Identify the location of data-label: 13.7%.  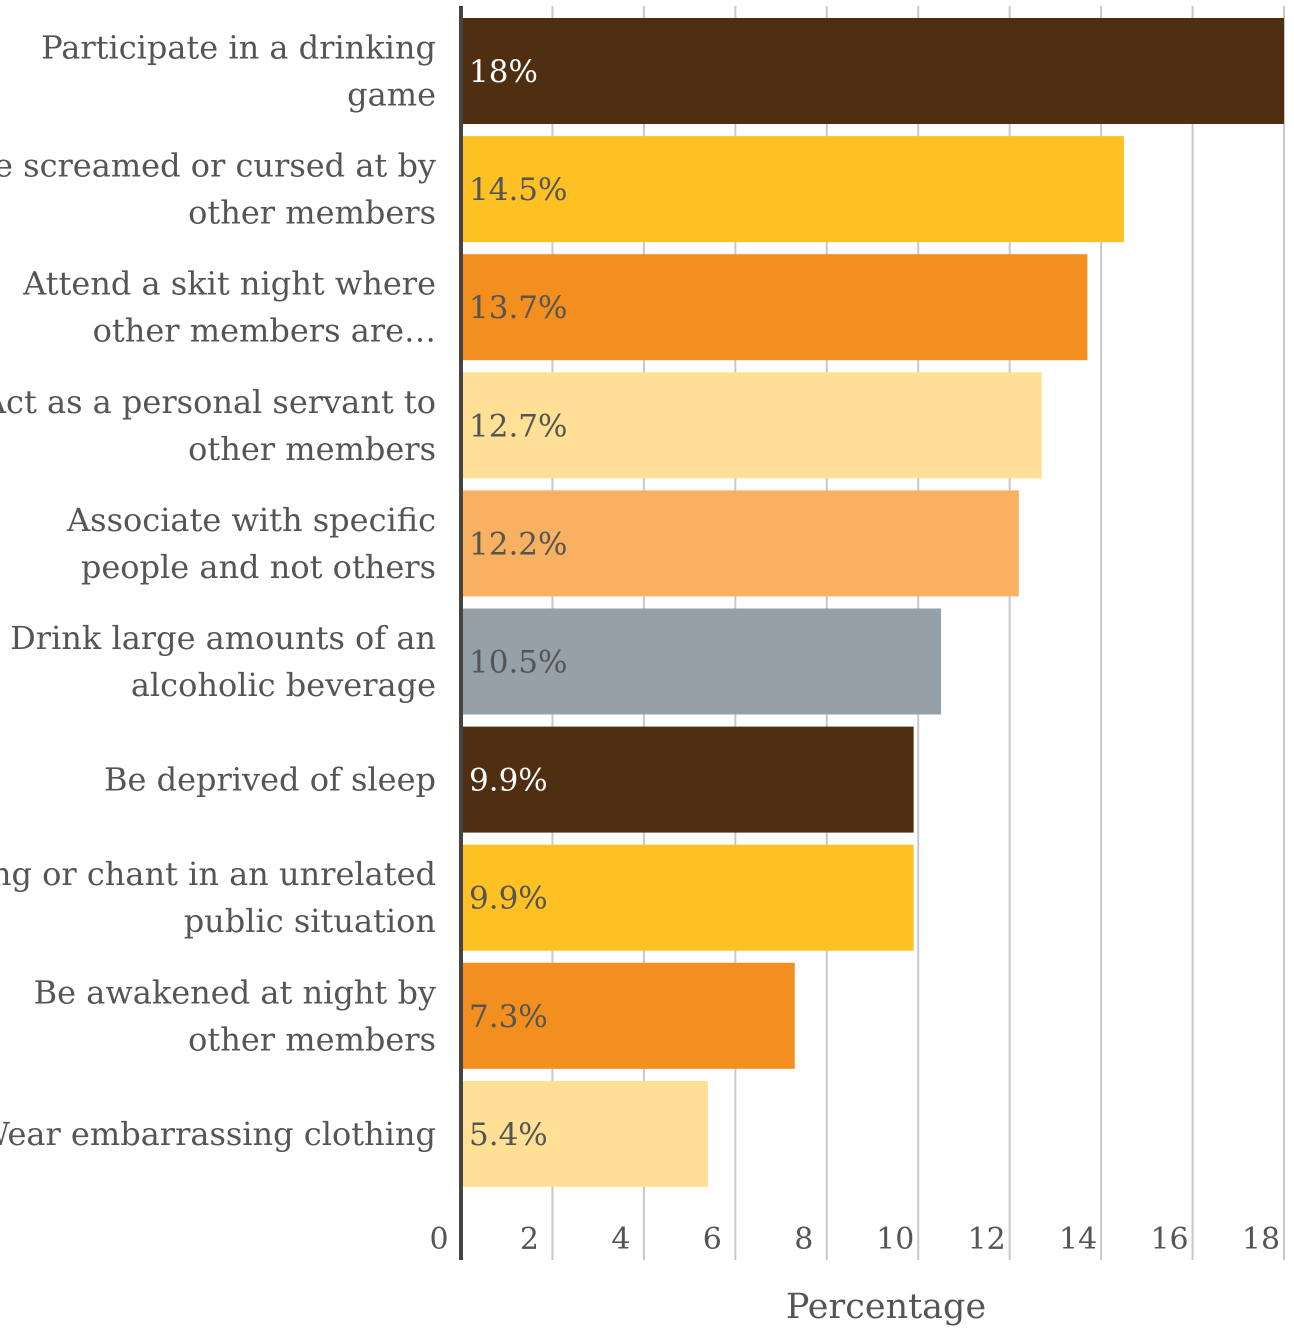
(518, 308).